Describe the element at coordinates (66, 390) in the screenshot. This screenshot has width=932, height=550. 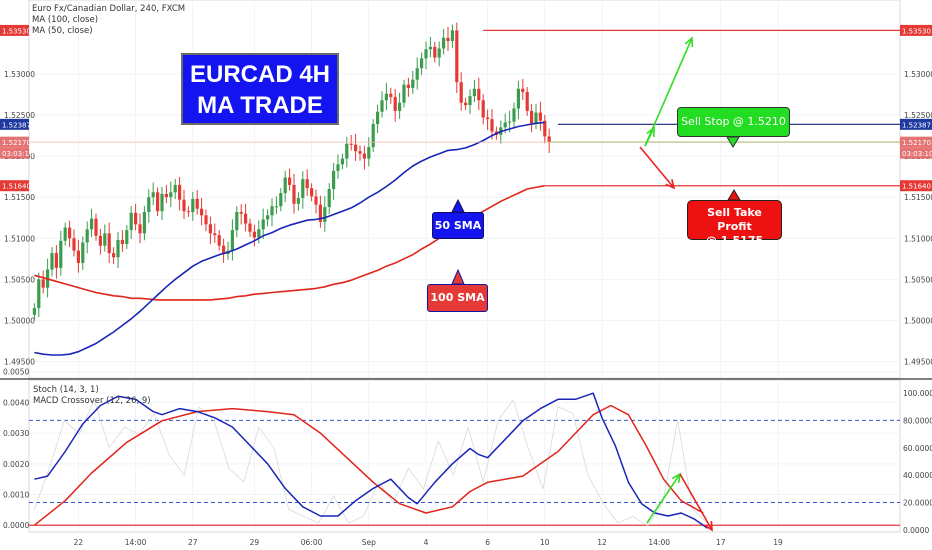
I see `legend-stoch: Stoch (14, 3, 1)` at that location.